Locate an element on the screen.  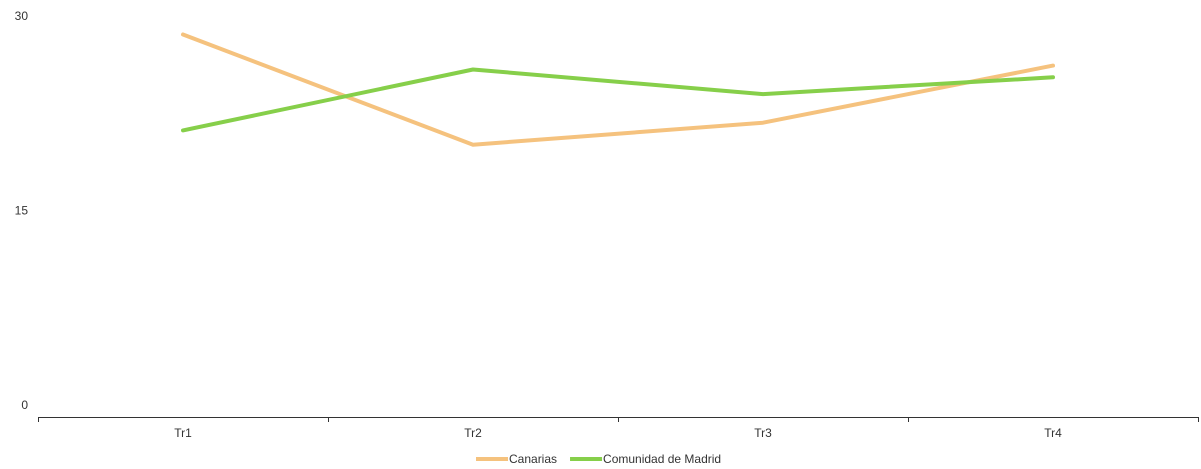
x-tick-label: Tr2 is located at coordinates (473, 433).